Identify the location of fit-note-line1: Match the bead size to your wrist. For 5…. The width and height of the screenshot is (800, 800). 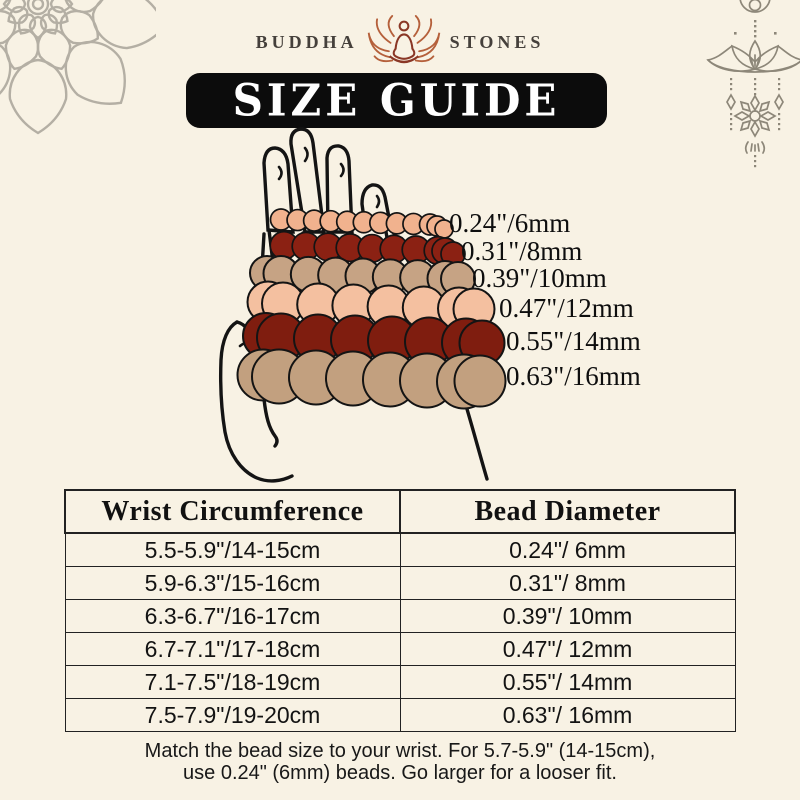
(400, 751).